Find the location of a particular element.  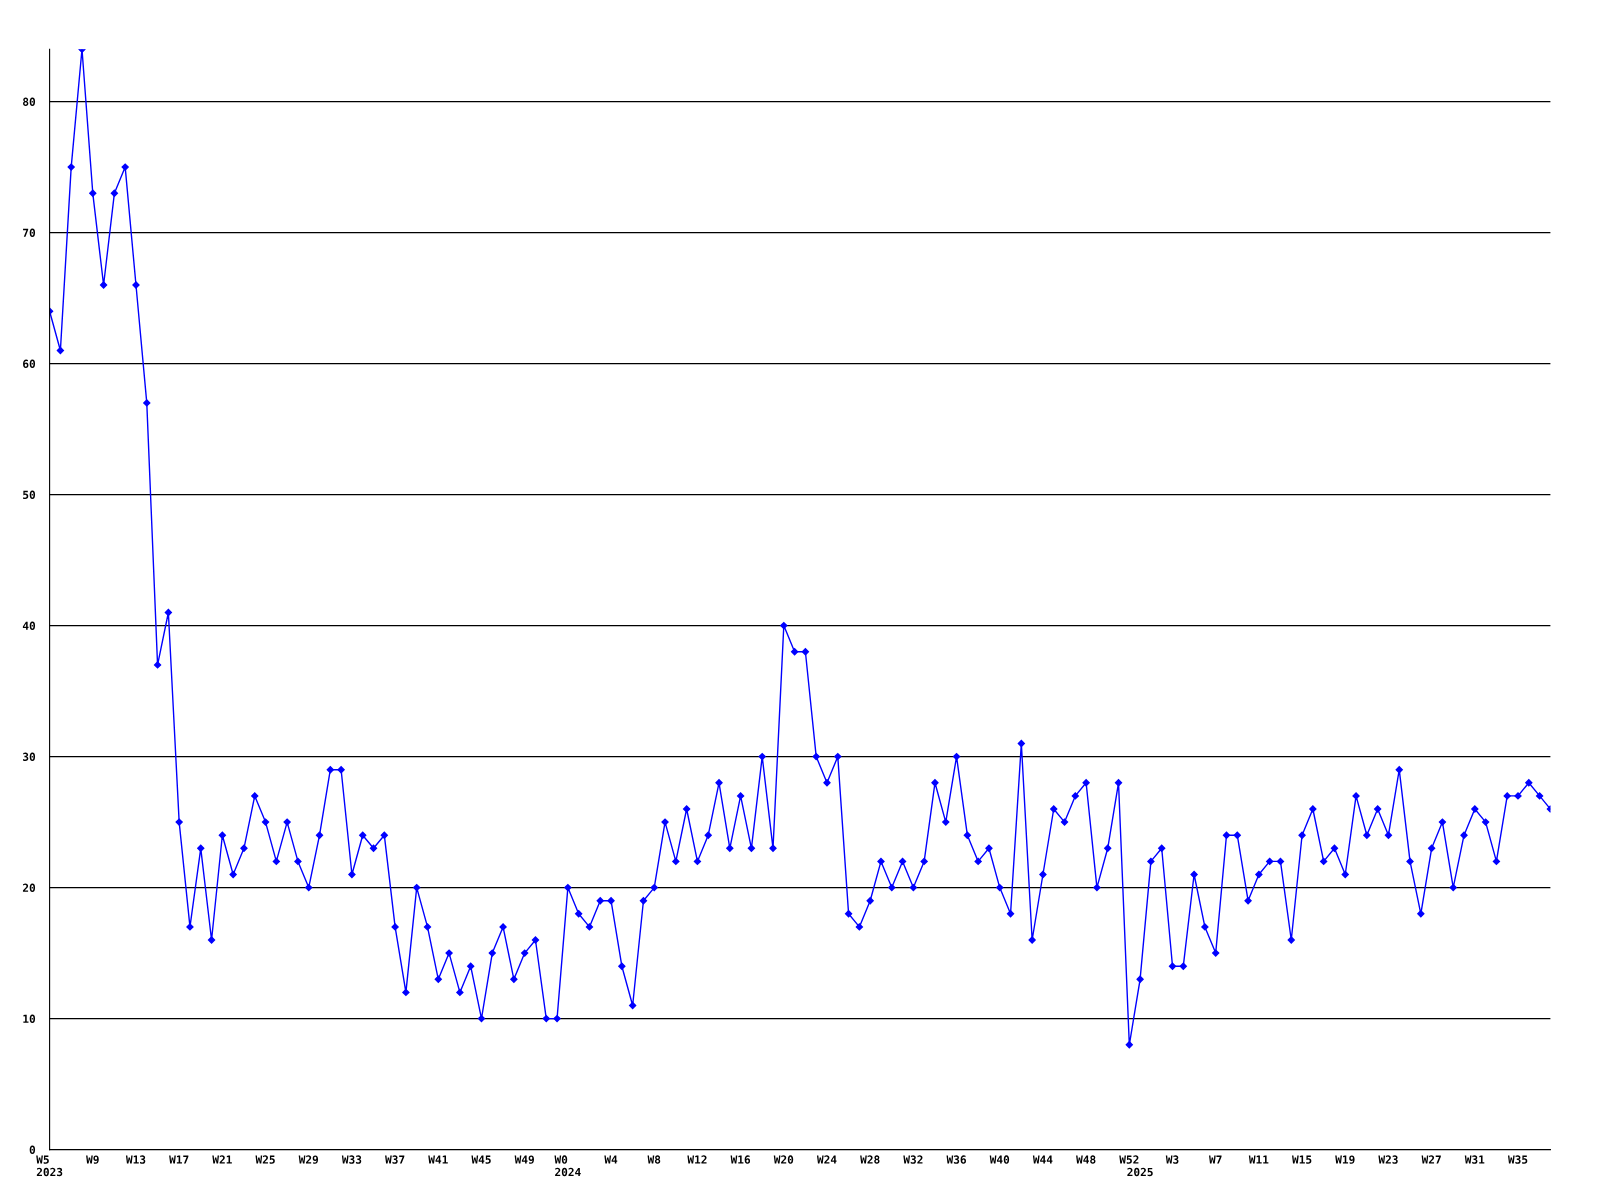

x-tick-label: W15 is located at coordinates (1302, 1159).